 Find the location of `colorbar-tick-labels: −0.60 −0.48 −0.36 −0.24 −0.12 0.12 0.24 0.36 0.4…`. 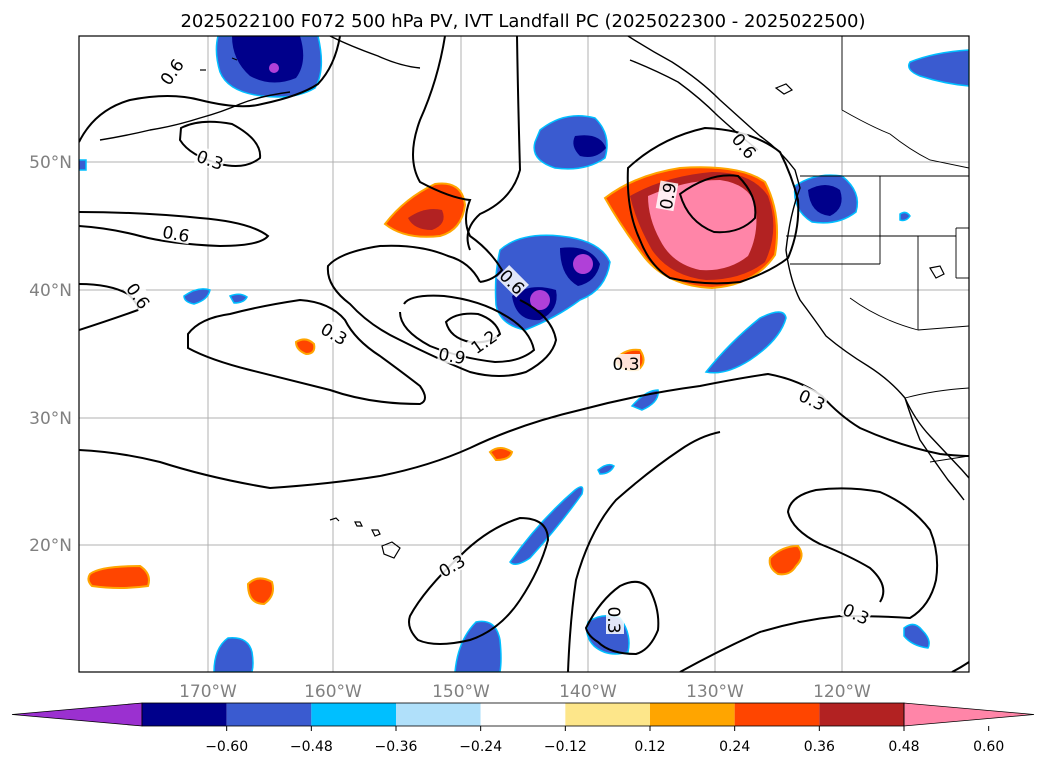

colorbar-tick-labels: −0.60 −0.48 −0.36 −0.24 −0.12 0.12 0.24 0.36 0.4… is located at coordinates (604, 740).